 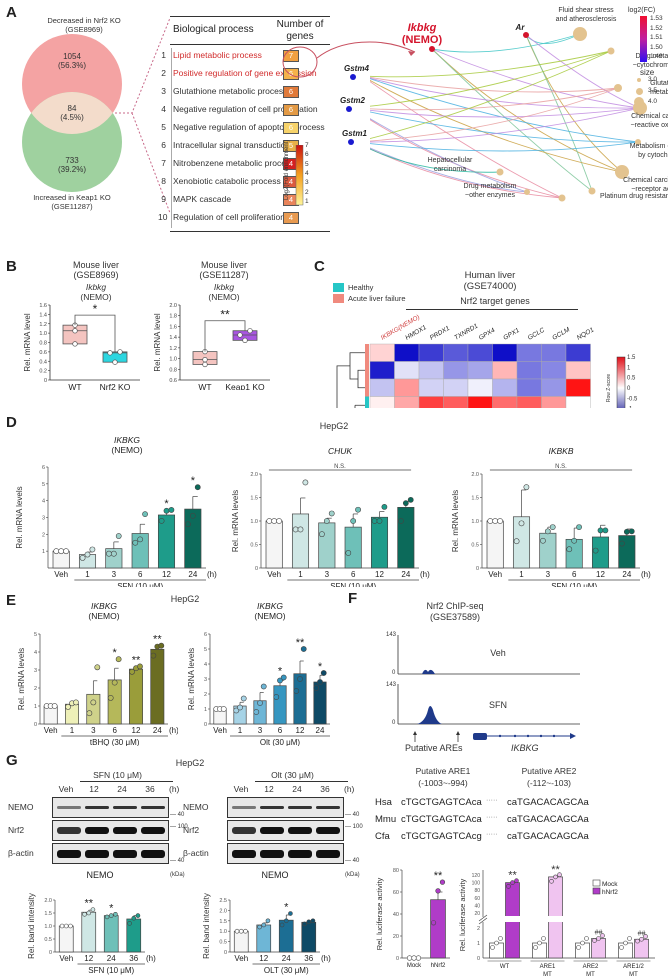 I want to click on e-cell-line: HepG2, so click(x=185, y=599).